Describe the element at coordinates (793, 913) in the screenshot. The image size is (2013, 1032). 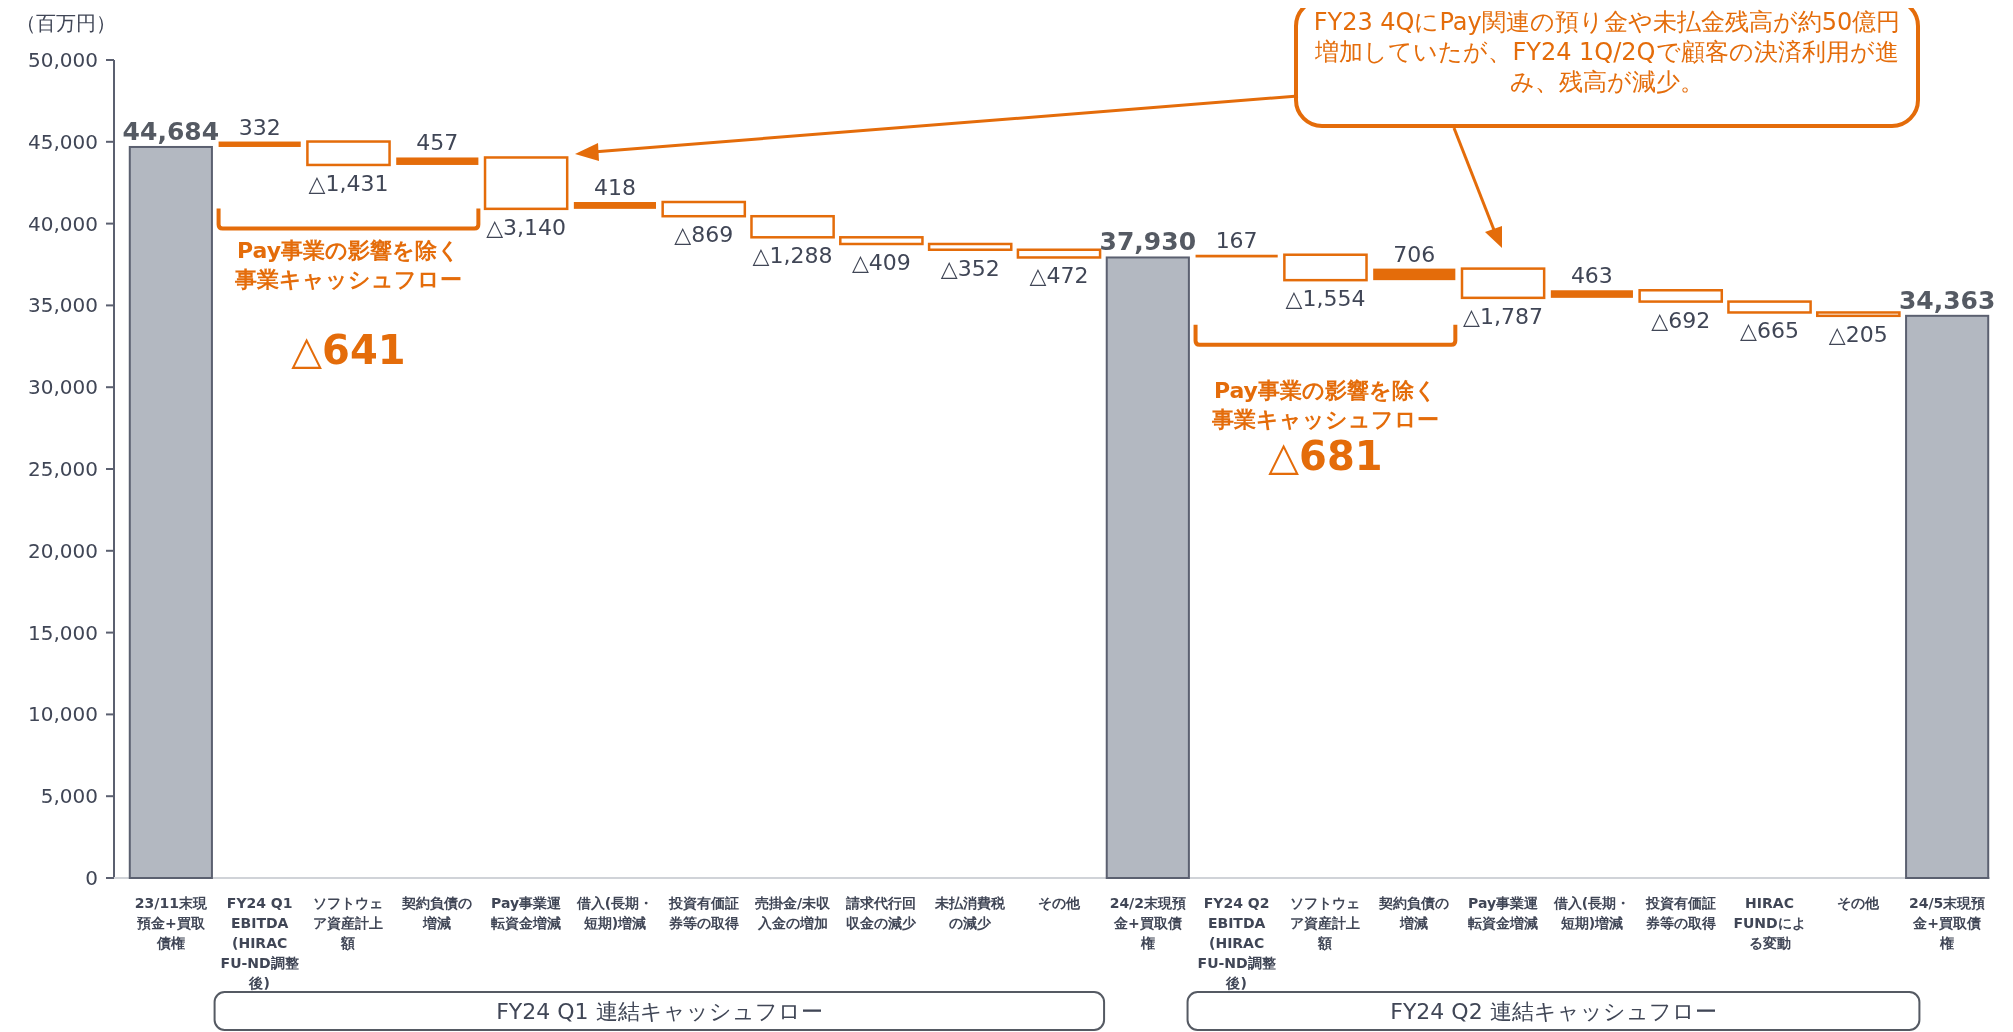
I see `x-tick-label: 売掛金/未収入金の増加` at that location.